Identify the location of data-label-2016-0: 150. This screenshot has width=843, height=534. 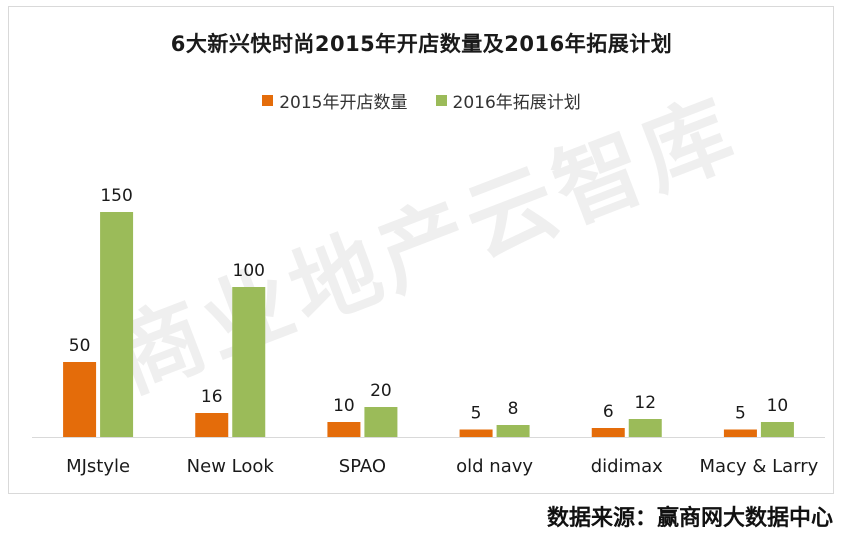
(116, 196).